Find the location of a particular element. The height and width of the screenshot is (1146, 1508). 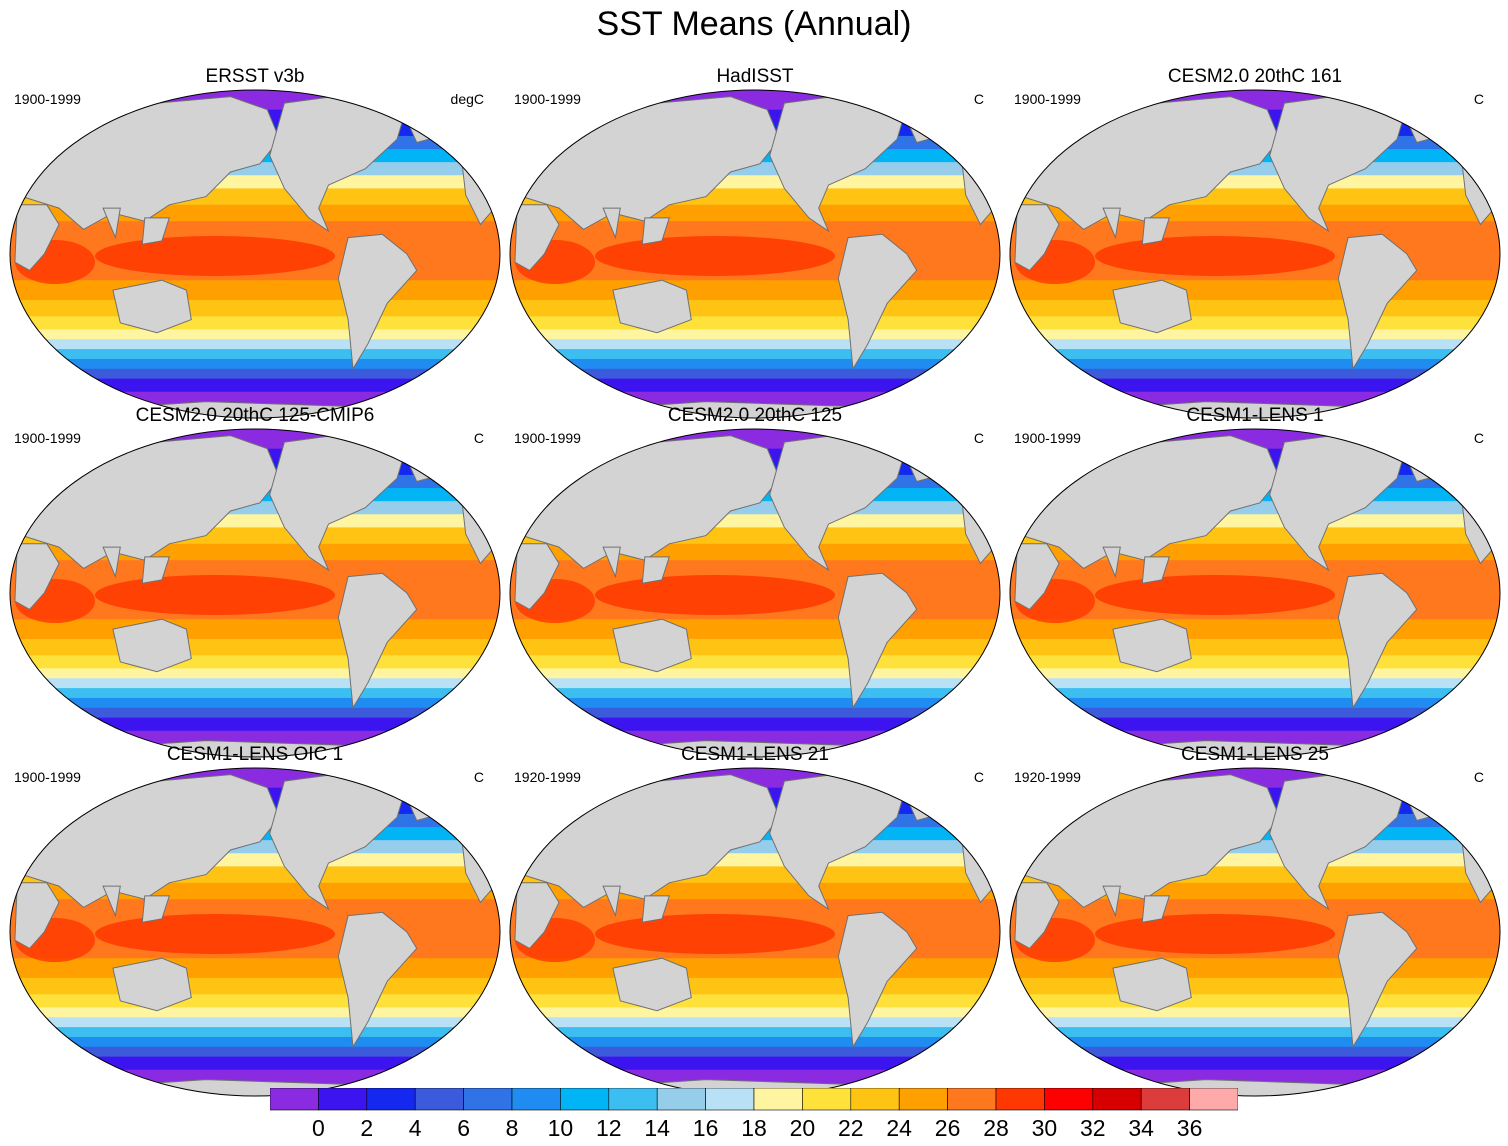

colorbar is located at coordinates (754, 1100).